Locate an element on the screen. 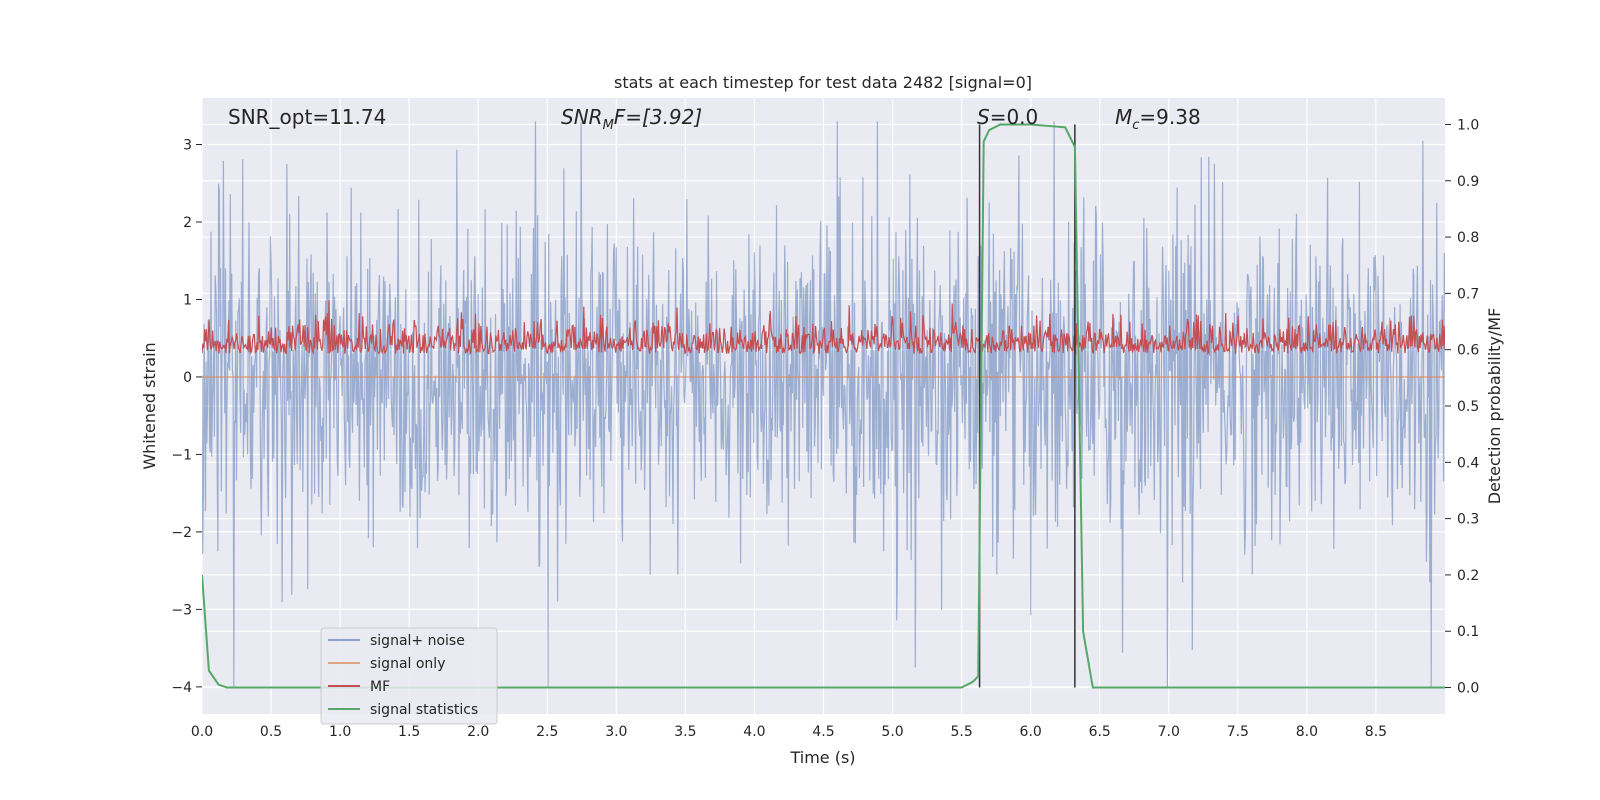 The image size is (1600, 800). x-tick-label: 2.0 is located at coordinates (478, 732).